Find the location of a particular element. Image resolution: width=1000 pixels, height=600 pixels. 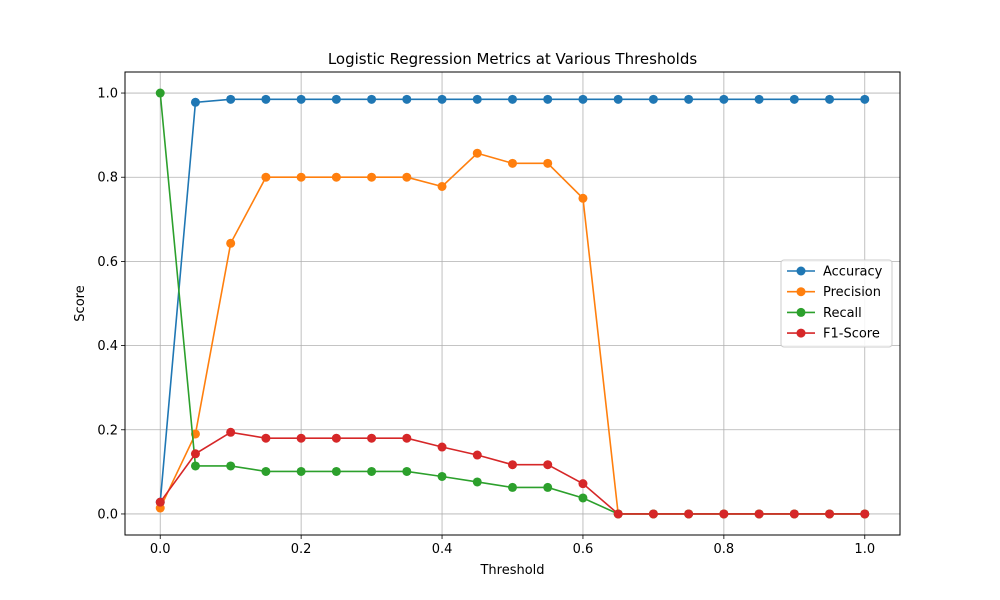

legend-label: F1-Score is located at coordinates (851, 334).